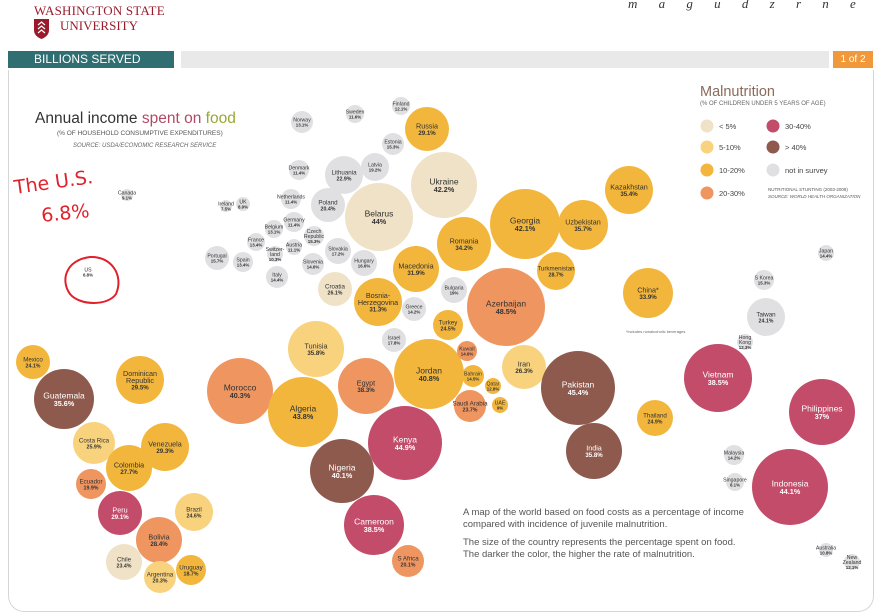 The image size is (881, 616). What do you see at coordinates (302, 121) in the screenshot?
I see `country-name: Norway` at bounding box center [302, 121].